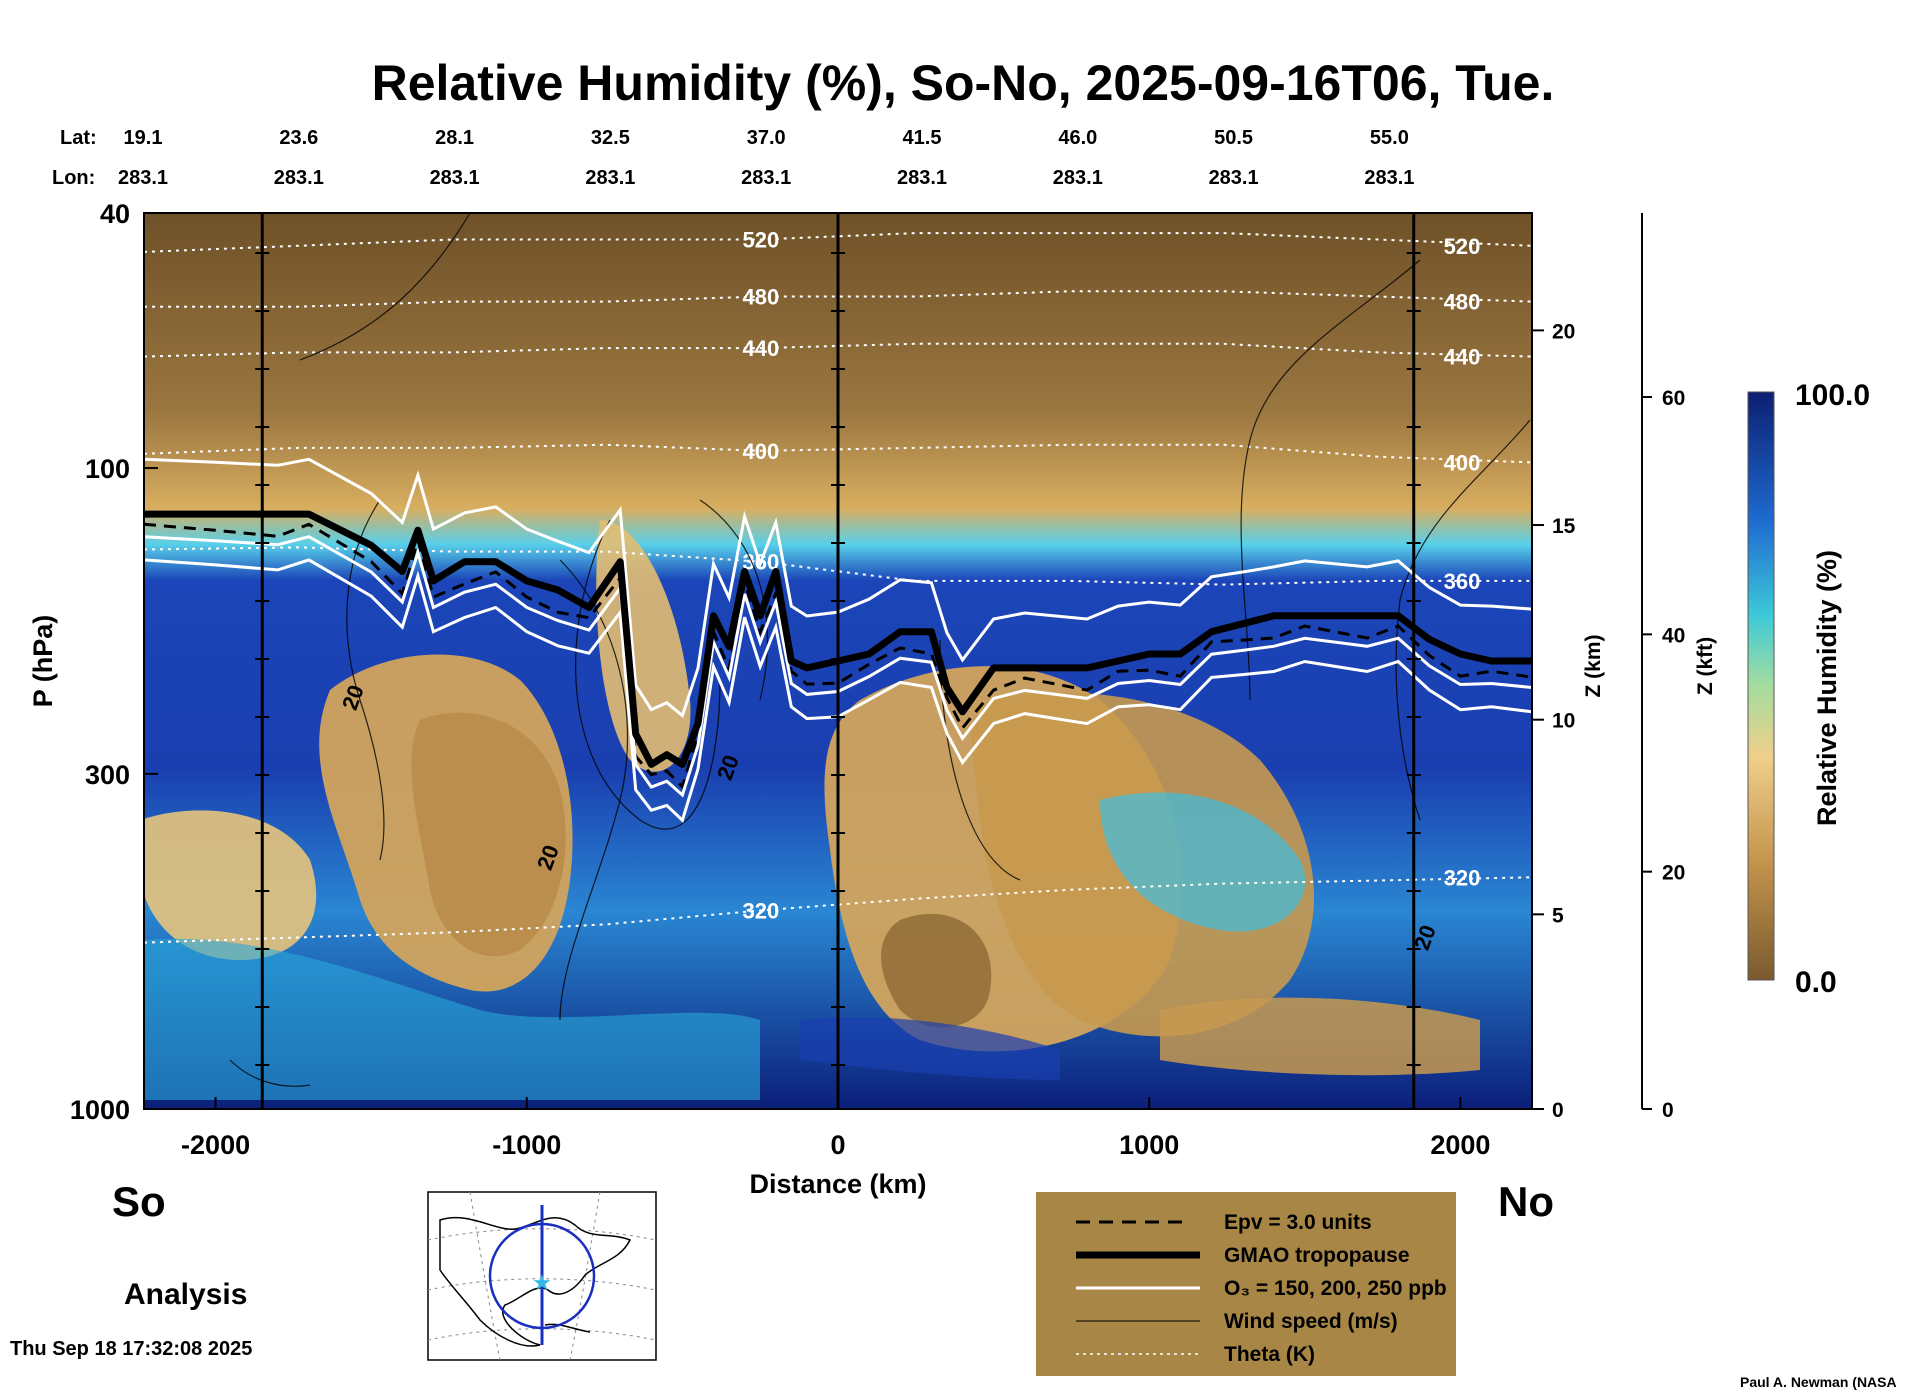  I want to click on lat-value: 55.0, so click(1389, 138).